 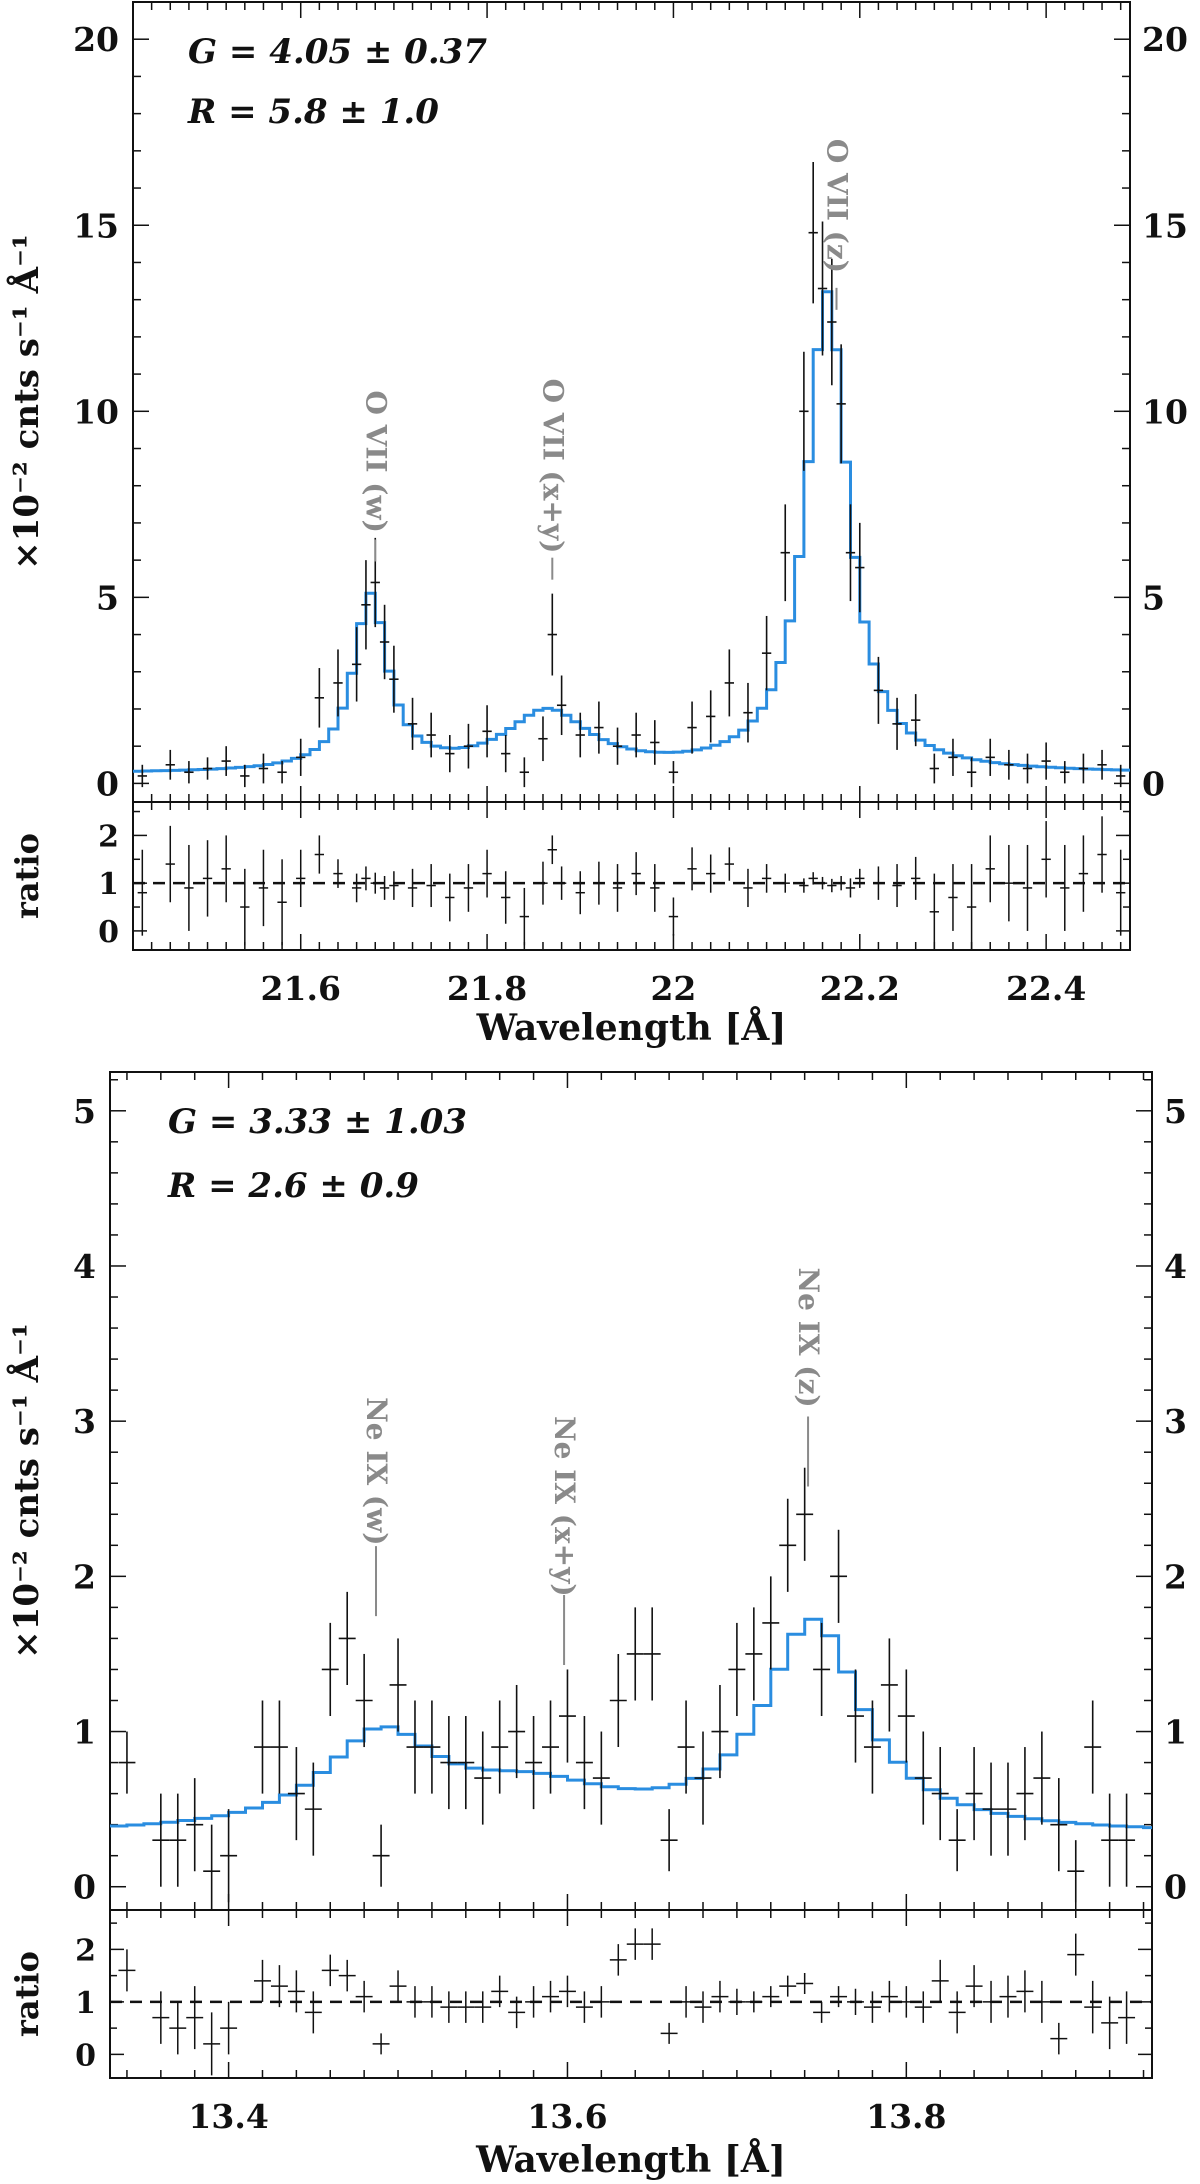 I want to click on stat-g: G = 3.33 ± 1.03, so click(x=317, y=1122).